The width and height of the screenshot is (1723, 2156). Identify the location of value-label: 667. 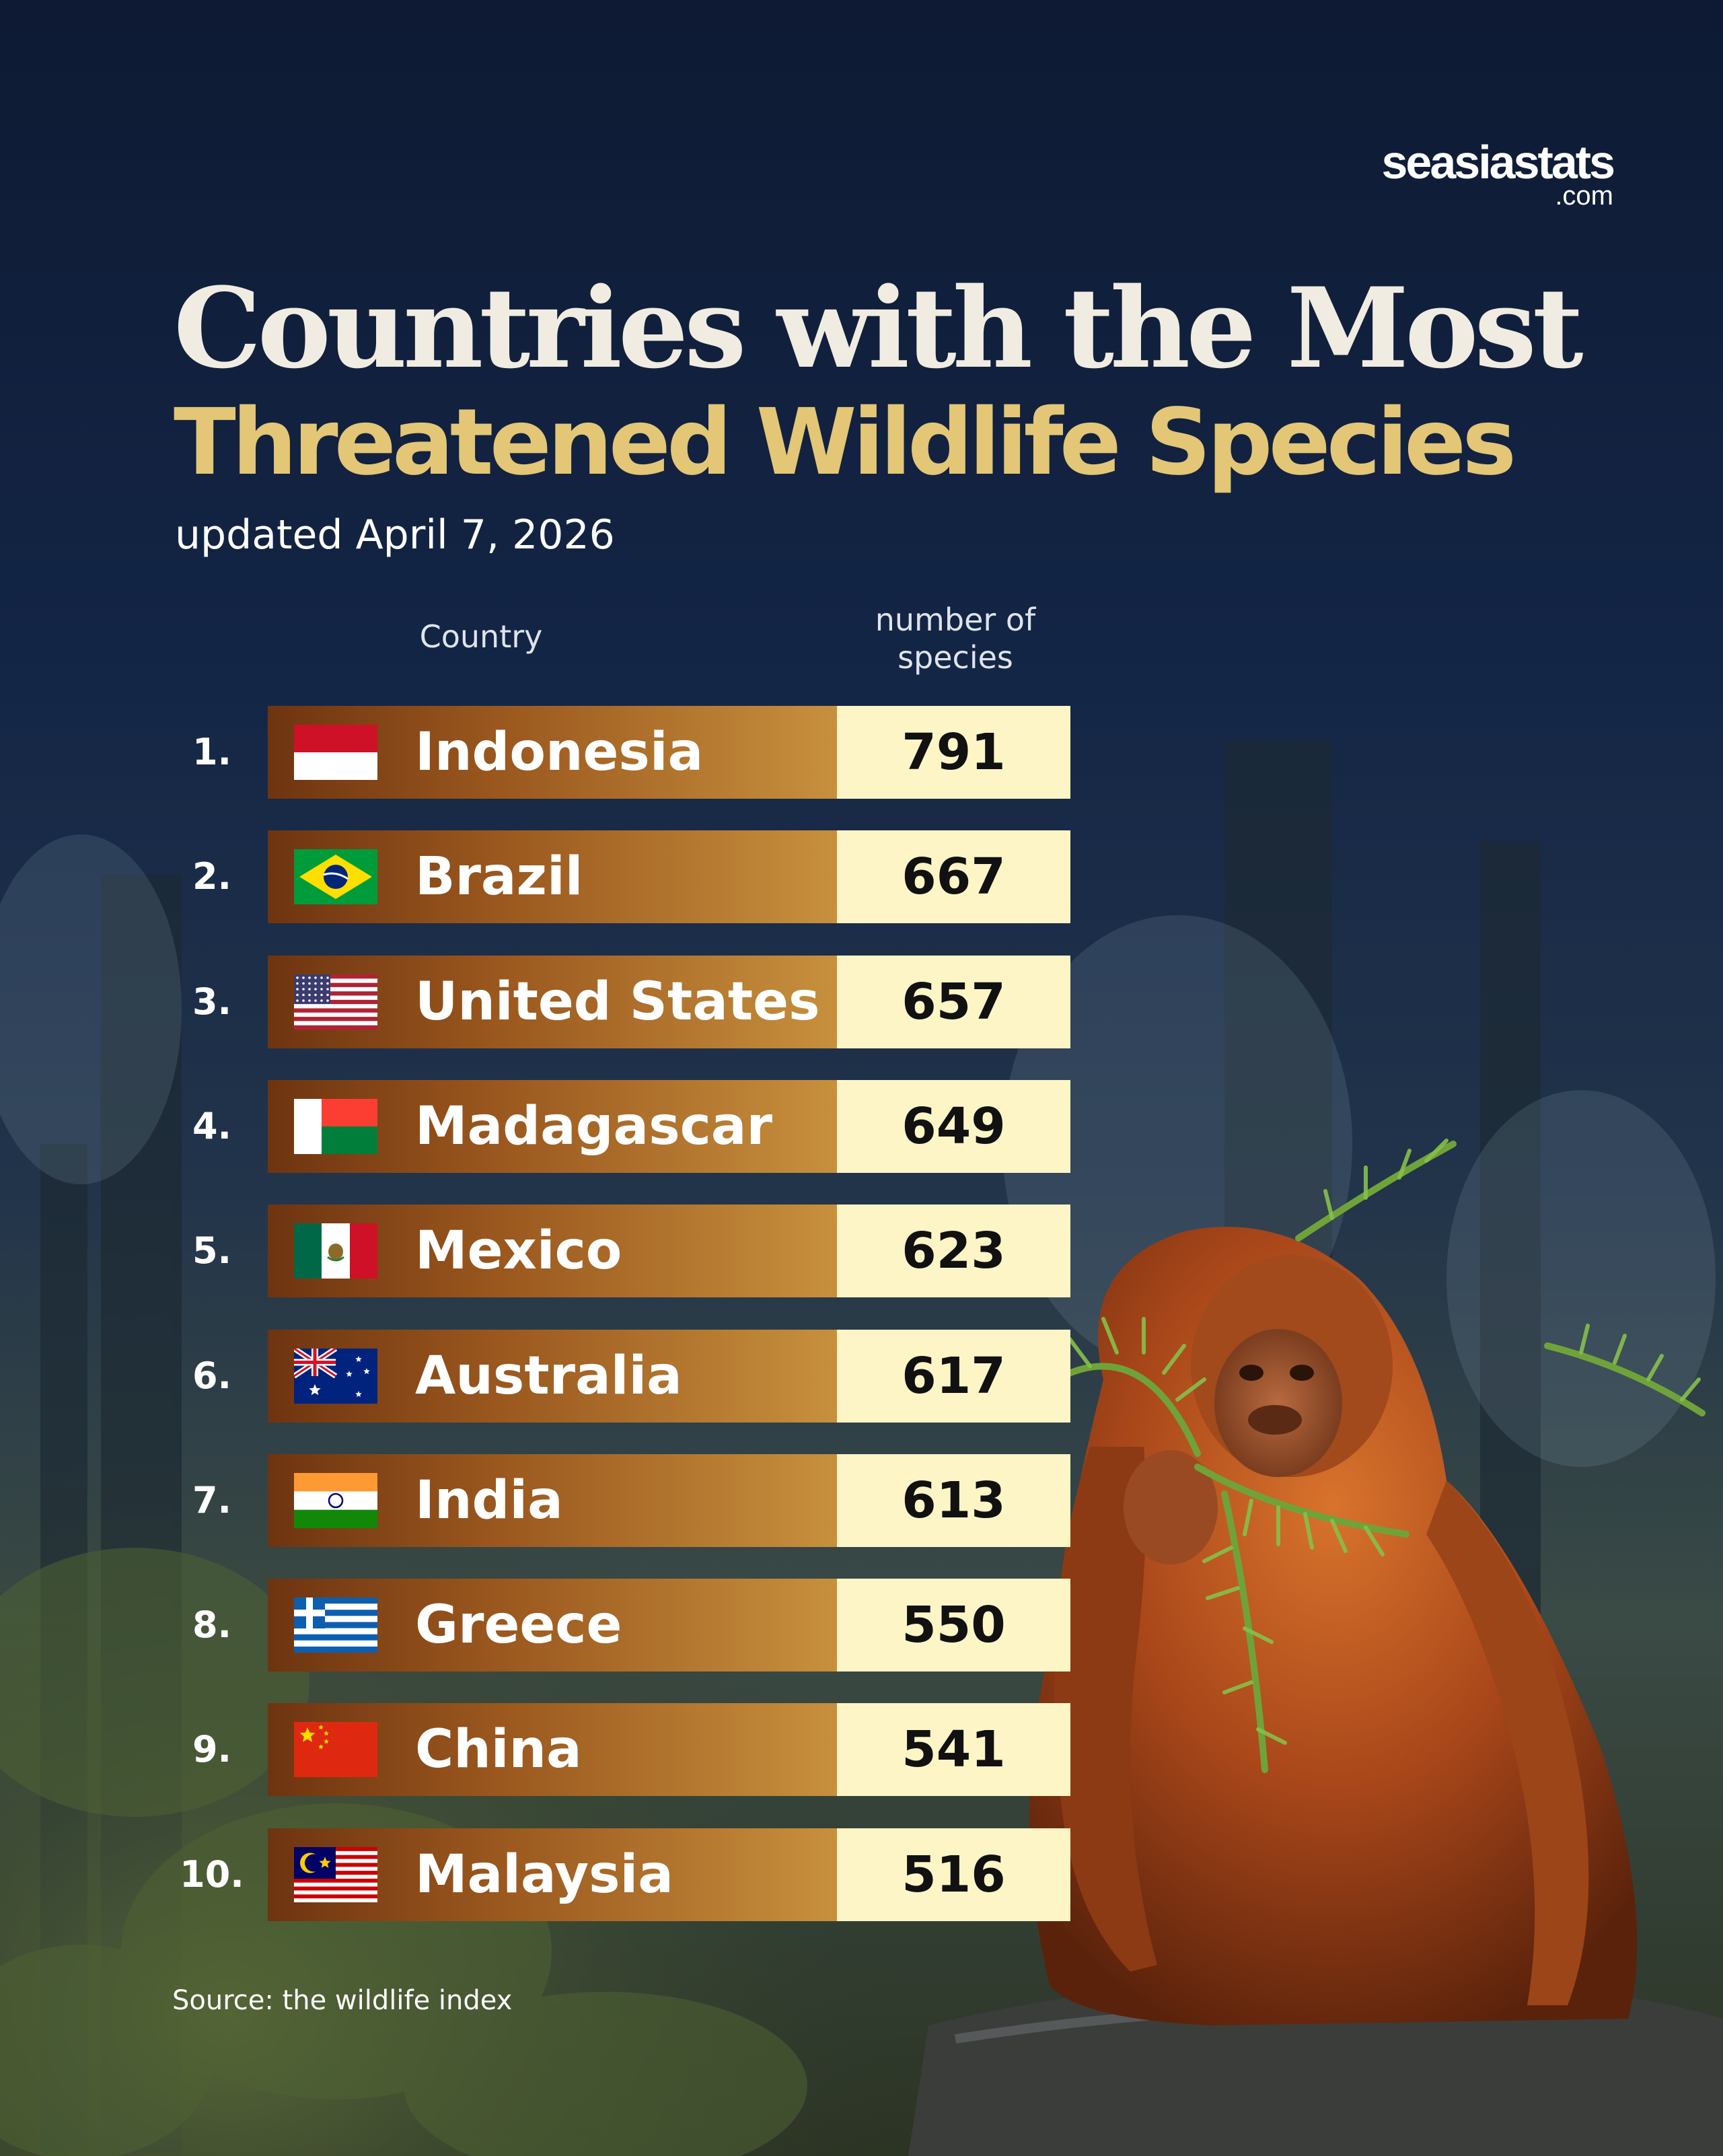
(954, 877).